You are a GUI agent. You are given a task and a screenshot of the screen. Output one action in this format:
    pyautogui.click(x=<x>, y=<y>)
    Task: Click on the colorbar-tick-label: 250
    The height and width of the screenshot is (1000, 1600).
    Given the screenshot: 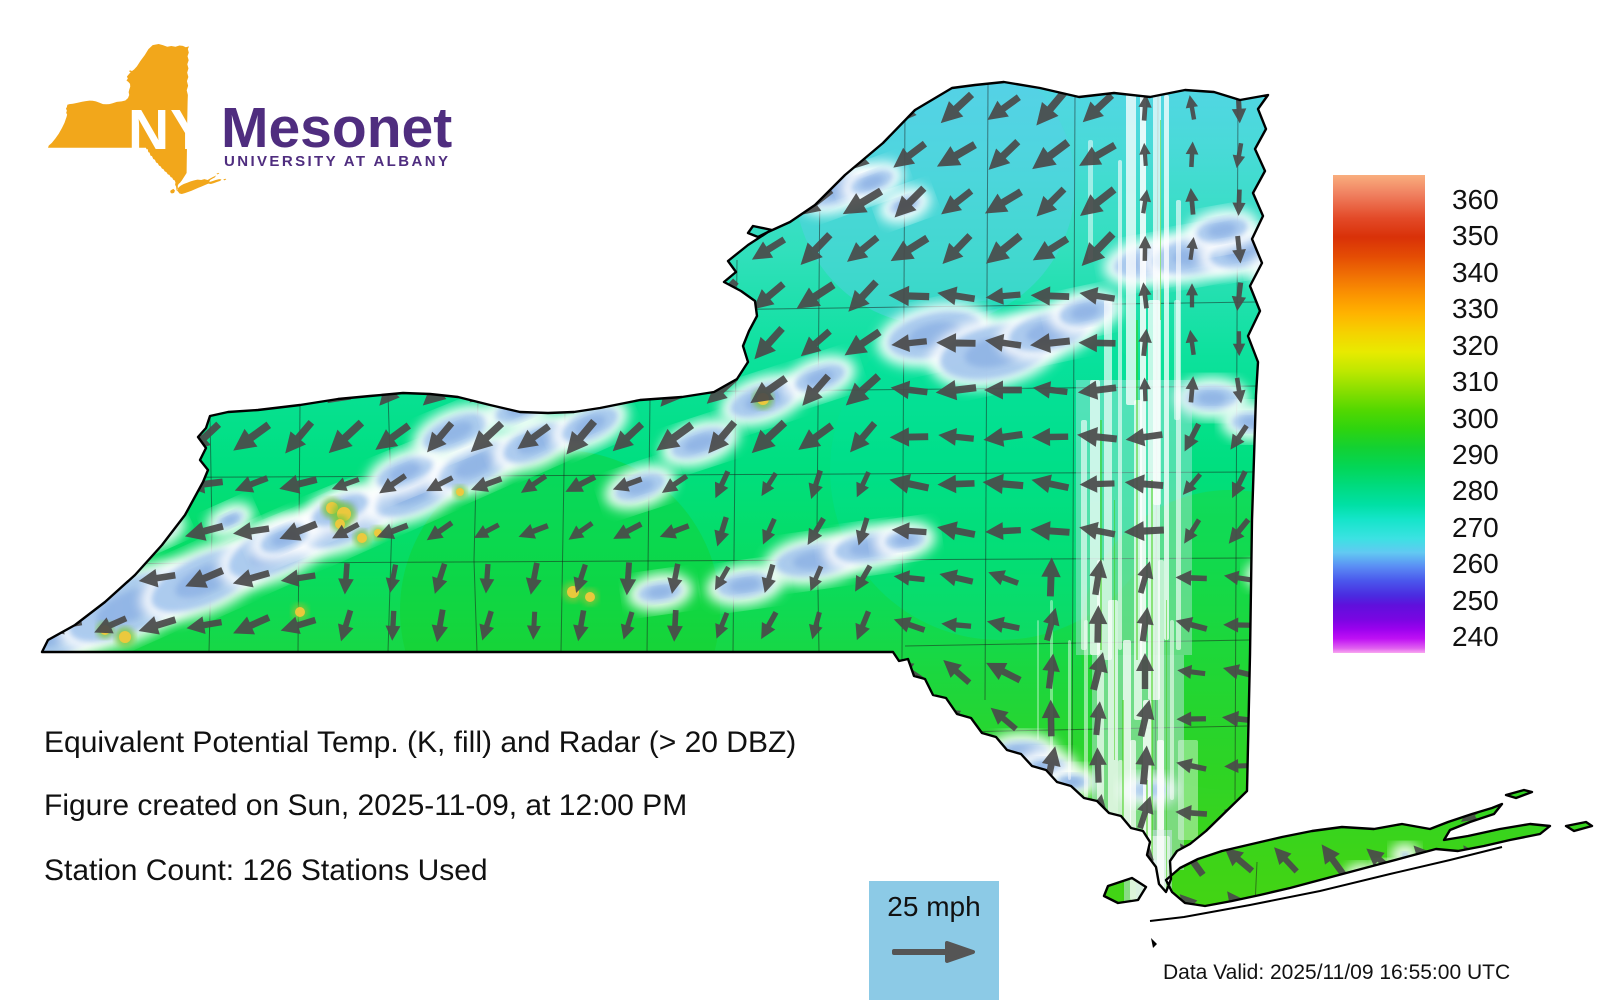 What is the action you would take?
    pyautogui.click(x=1475, y=600)
    